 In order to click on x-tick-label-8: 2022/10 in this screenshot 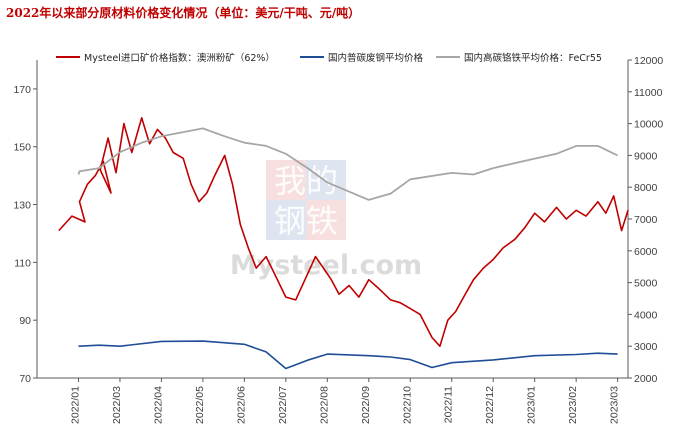, I will do `click(407, 405)`.